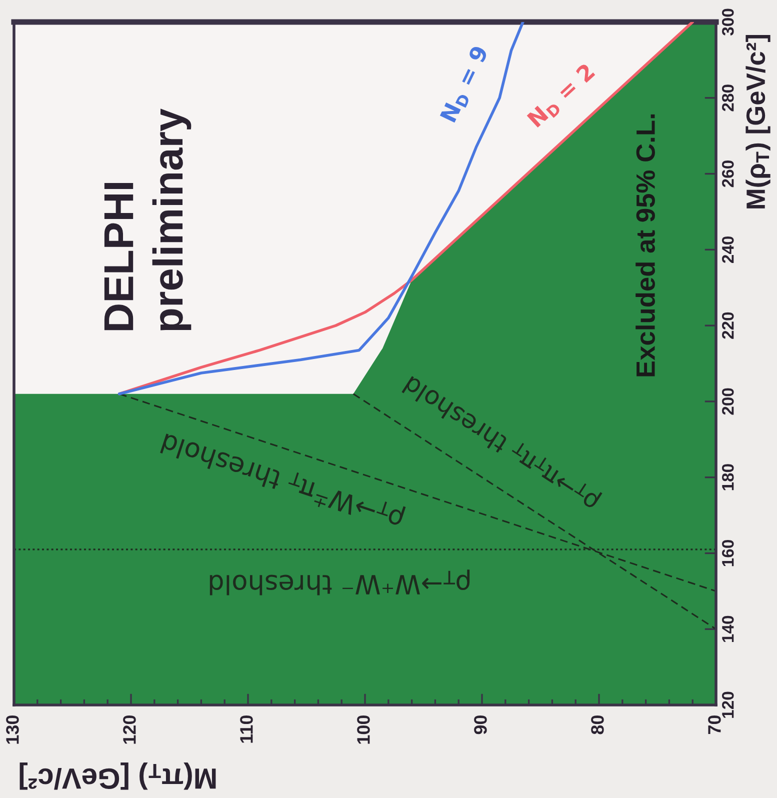 This screenshot has height=798, width=777. I want to click on ref-line-label: ρ$_{T}$→W⁺W⁻ threshold, so click(340, 583).